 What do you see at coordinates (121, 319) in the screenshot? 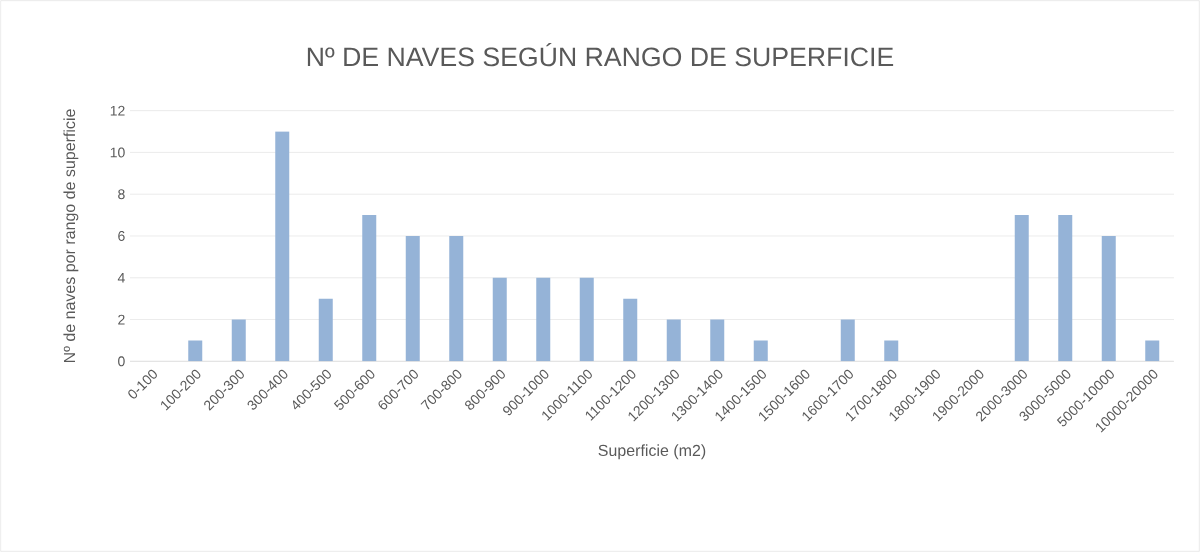
I see `y-tick-label: 2` at bounding box center [121, 319].